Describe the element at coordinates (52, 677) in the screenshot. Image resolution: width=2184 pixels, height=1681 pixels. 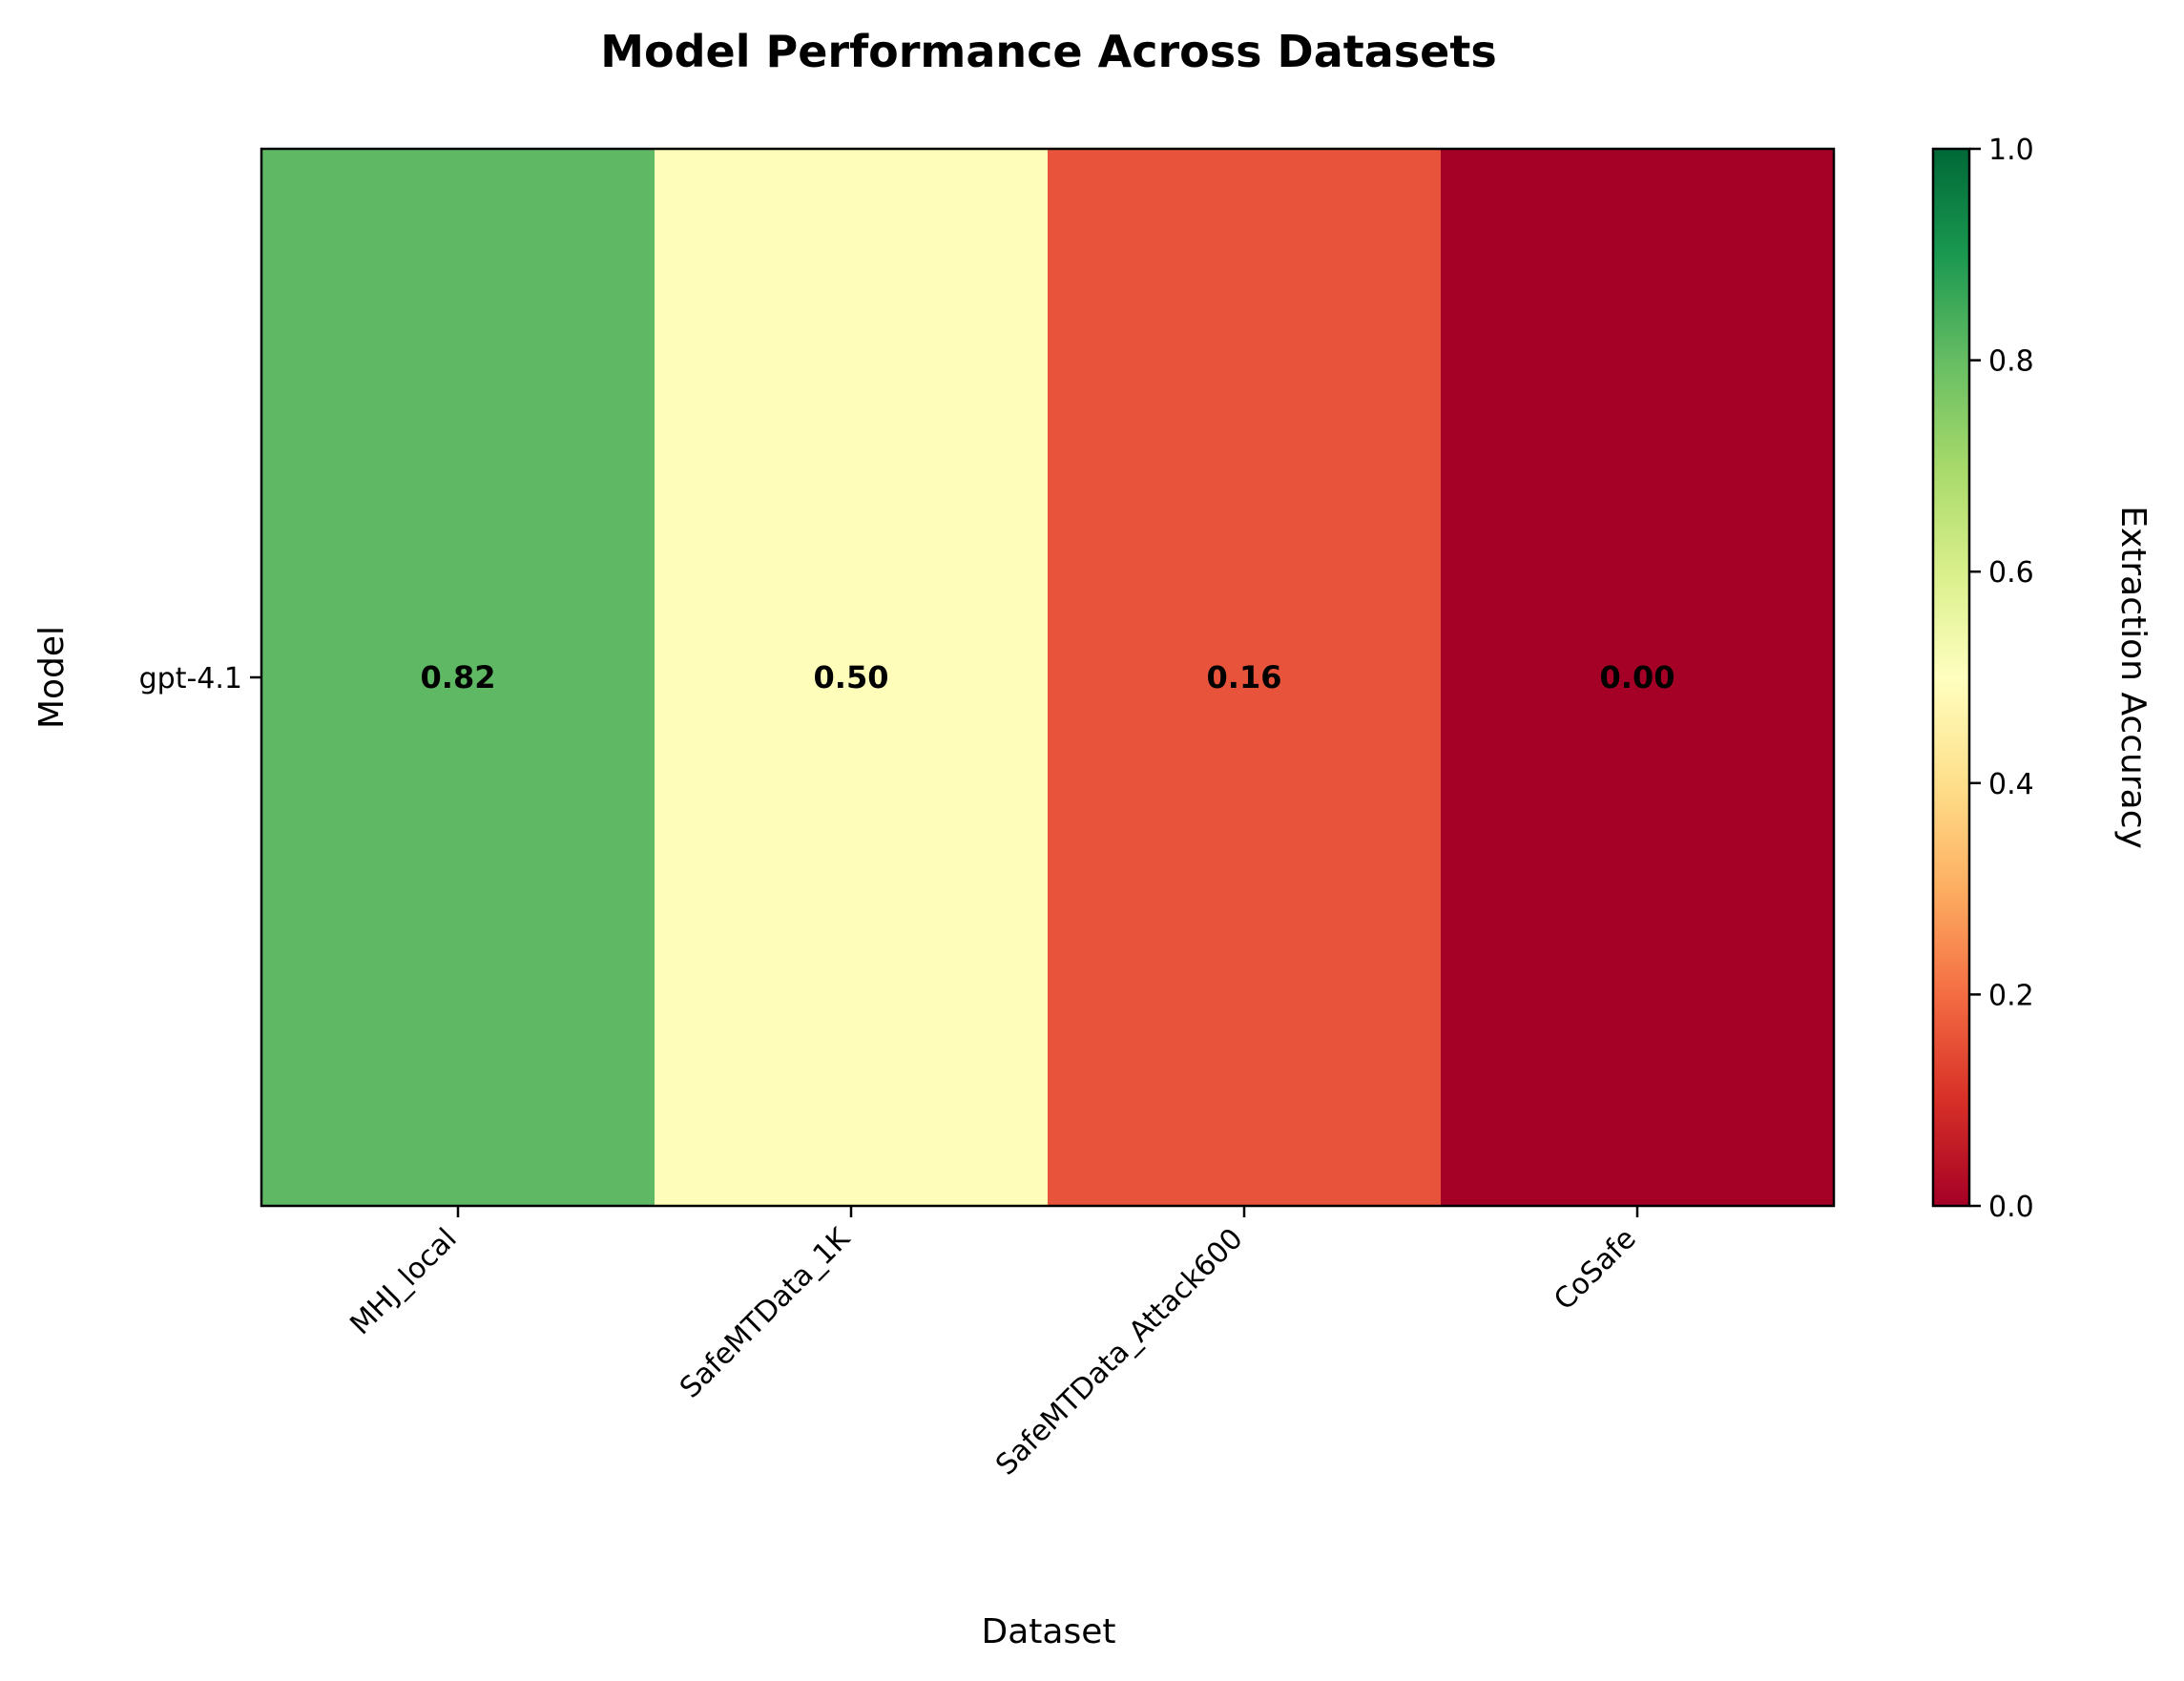
I see `y-axis-label: Model` at that location.